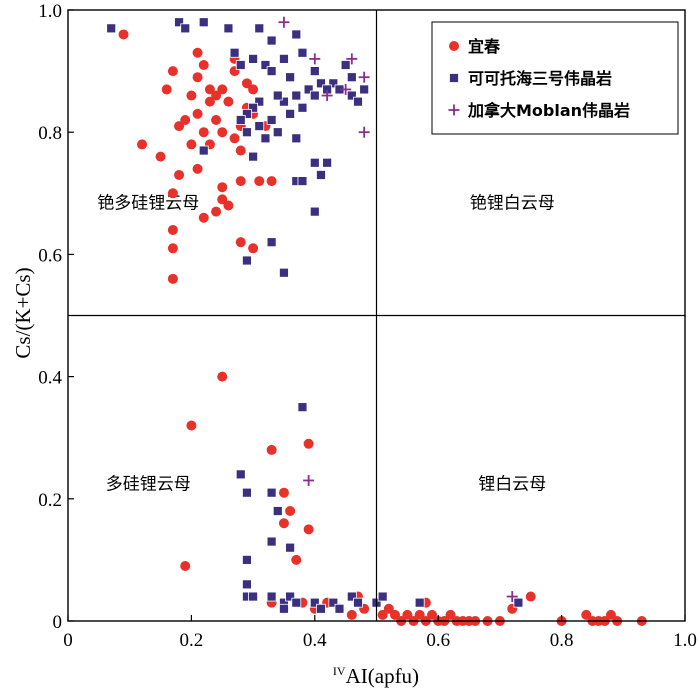  I want to click on legend-box, so click(555, 78).